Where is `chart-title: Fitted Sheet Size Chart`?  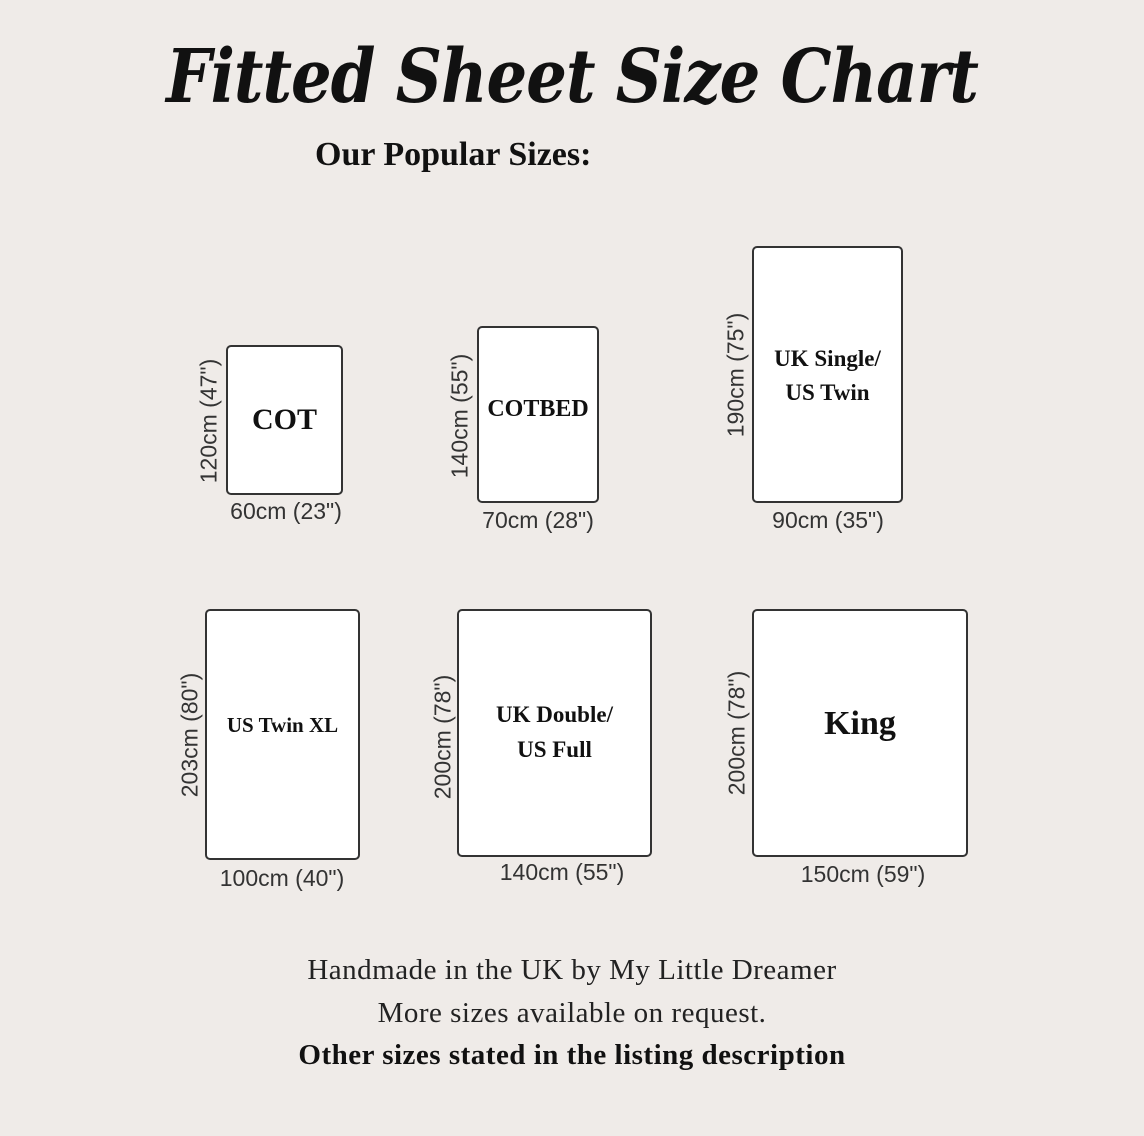
chart-title: Fitted Sheet Size Chart is located at coordinates (572, 77).